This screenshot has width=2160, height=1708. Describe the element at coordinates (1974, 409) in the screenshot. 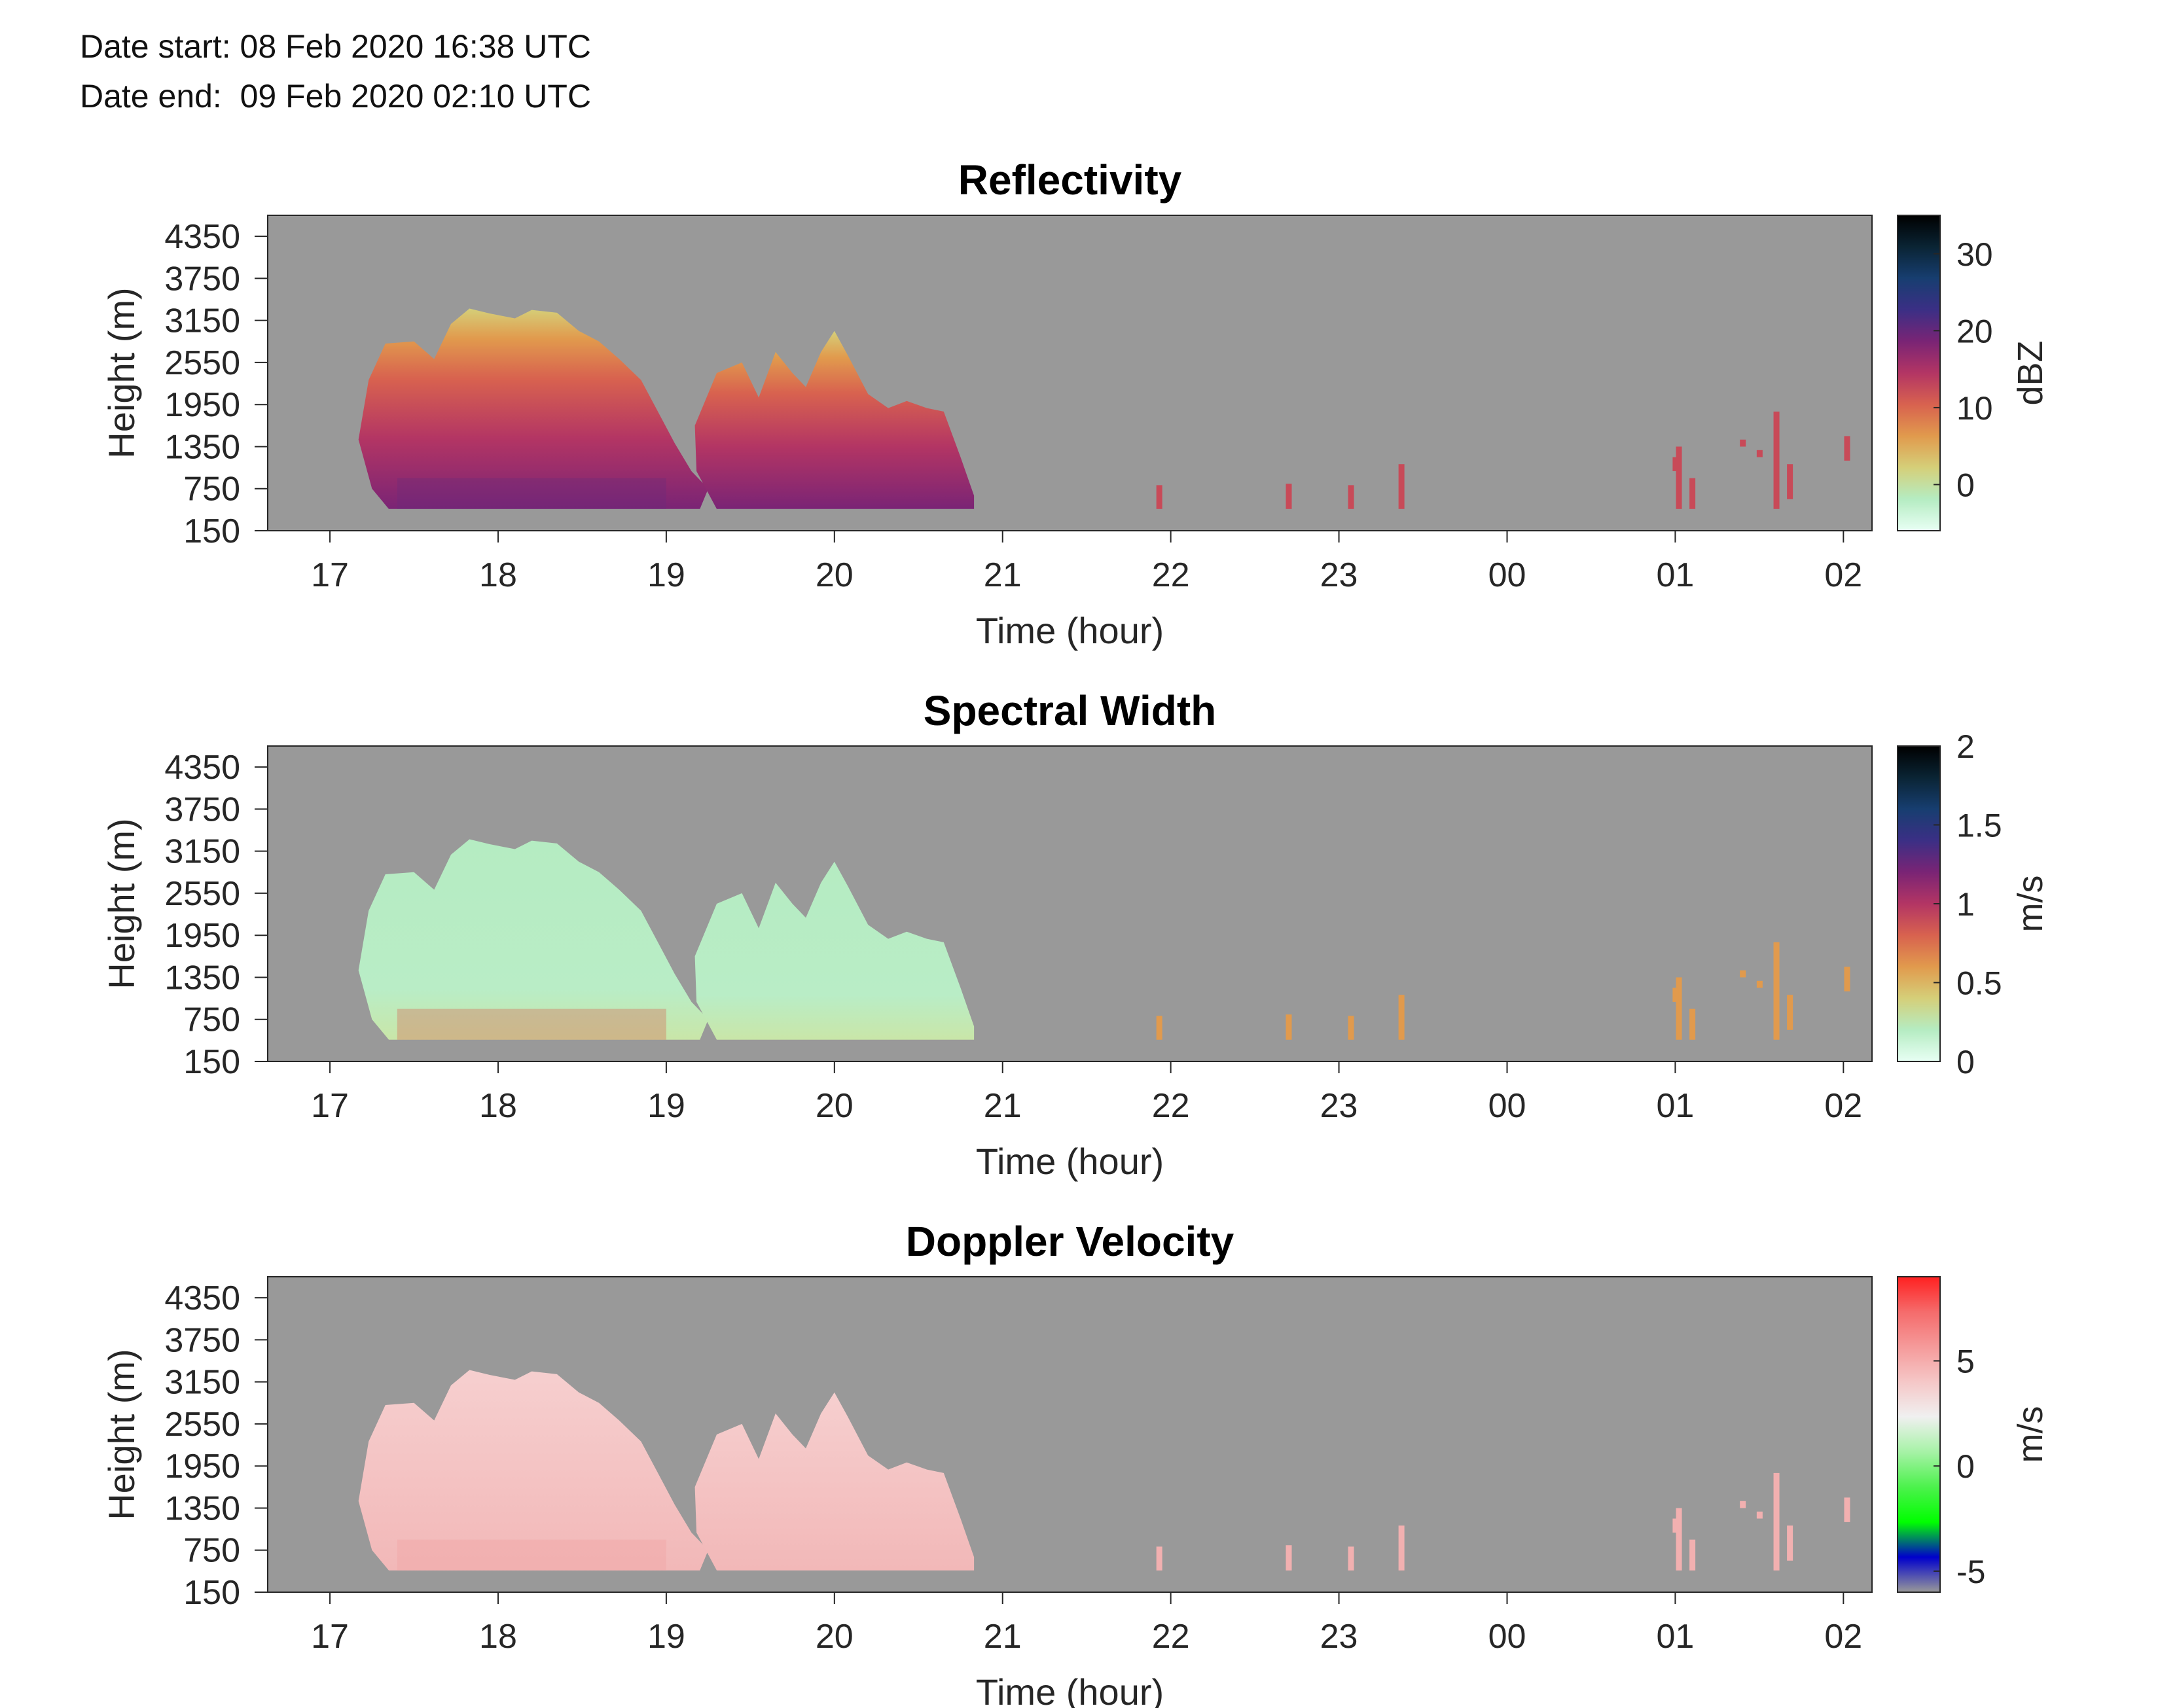

I see `colorbar-tick-label: 10` at that location.